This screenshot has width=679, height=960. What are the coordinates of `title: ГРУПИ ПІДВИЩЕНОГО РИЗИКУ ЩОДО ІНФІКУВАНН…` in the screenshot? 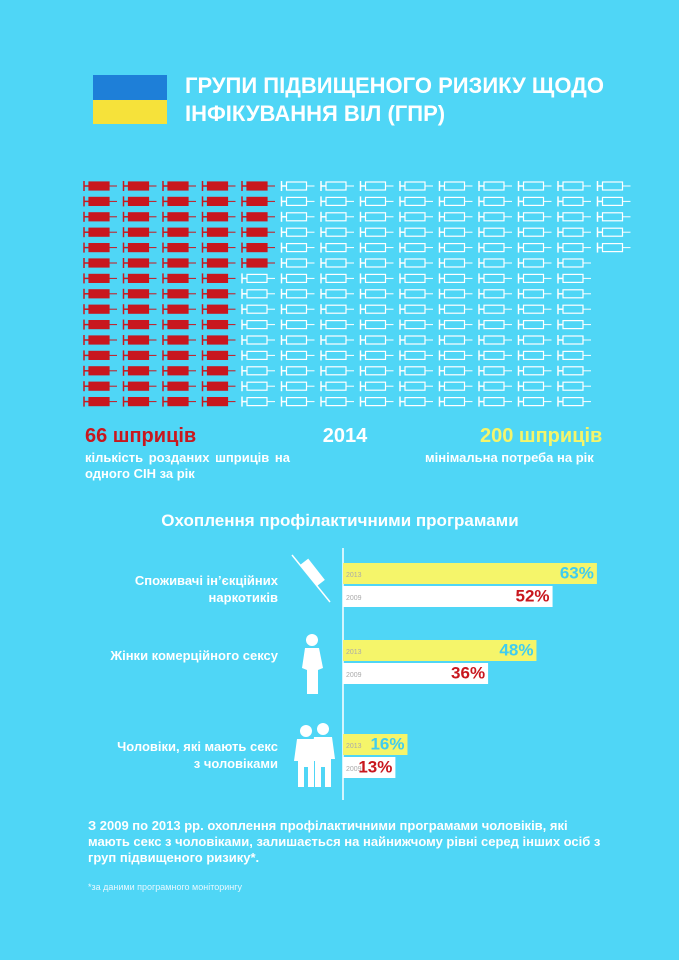 It's located at (394, 99).